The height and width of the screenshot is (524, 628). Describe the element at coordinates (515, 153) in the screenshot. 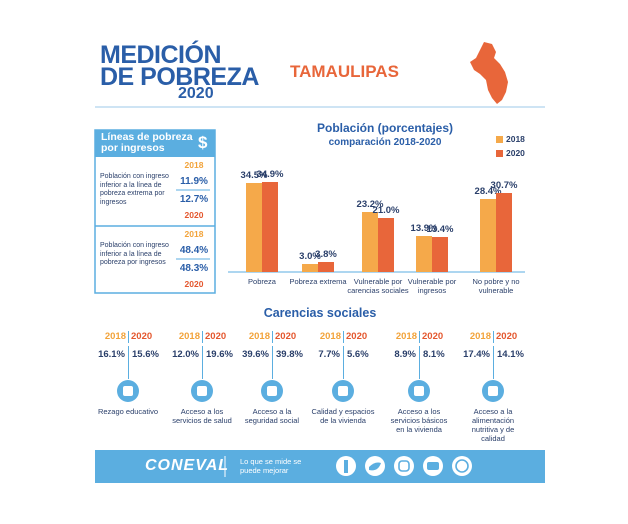

I see `legend-label: 2020` at that location.